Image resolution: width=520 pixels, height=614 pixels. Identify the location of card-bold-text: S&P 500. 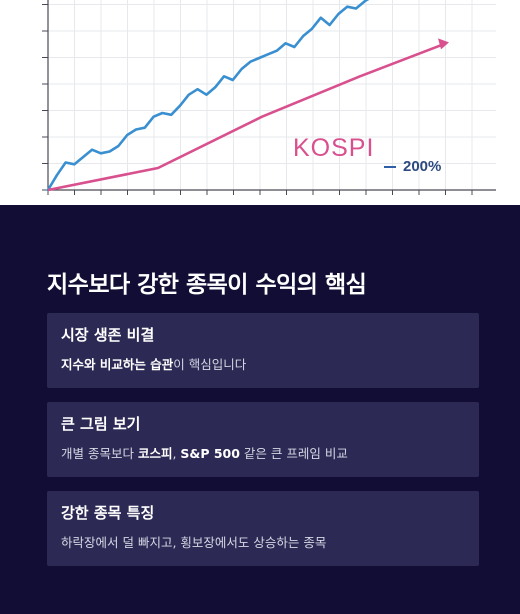
(210, 453).